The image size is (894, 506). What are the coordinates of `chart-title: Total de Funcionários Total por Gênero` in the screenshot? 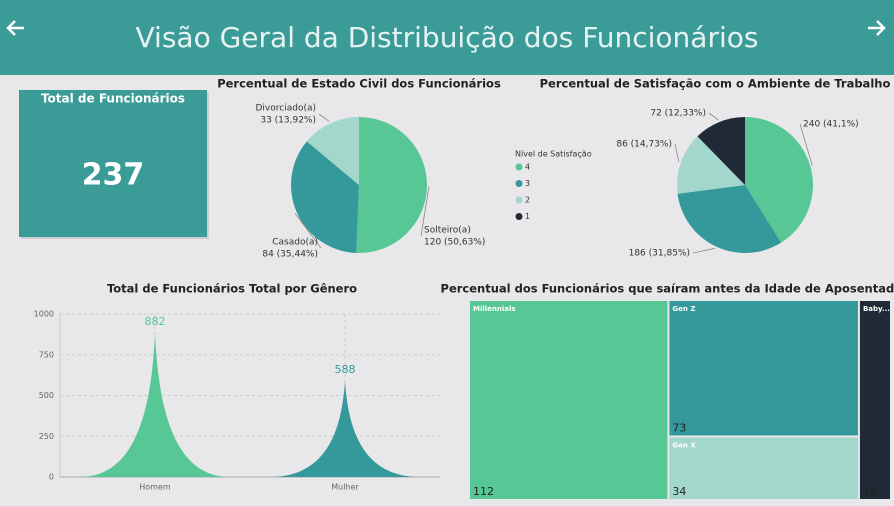 It's located at (232, 289).